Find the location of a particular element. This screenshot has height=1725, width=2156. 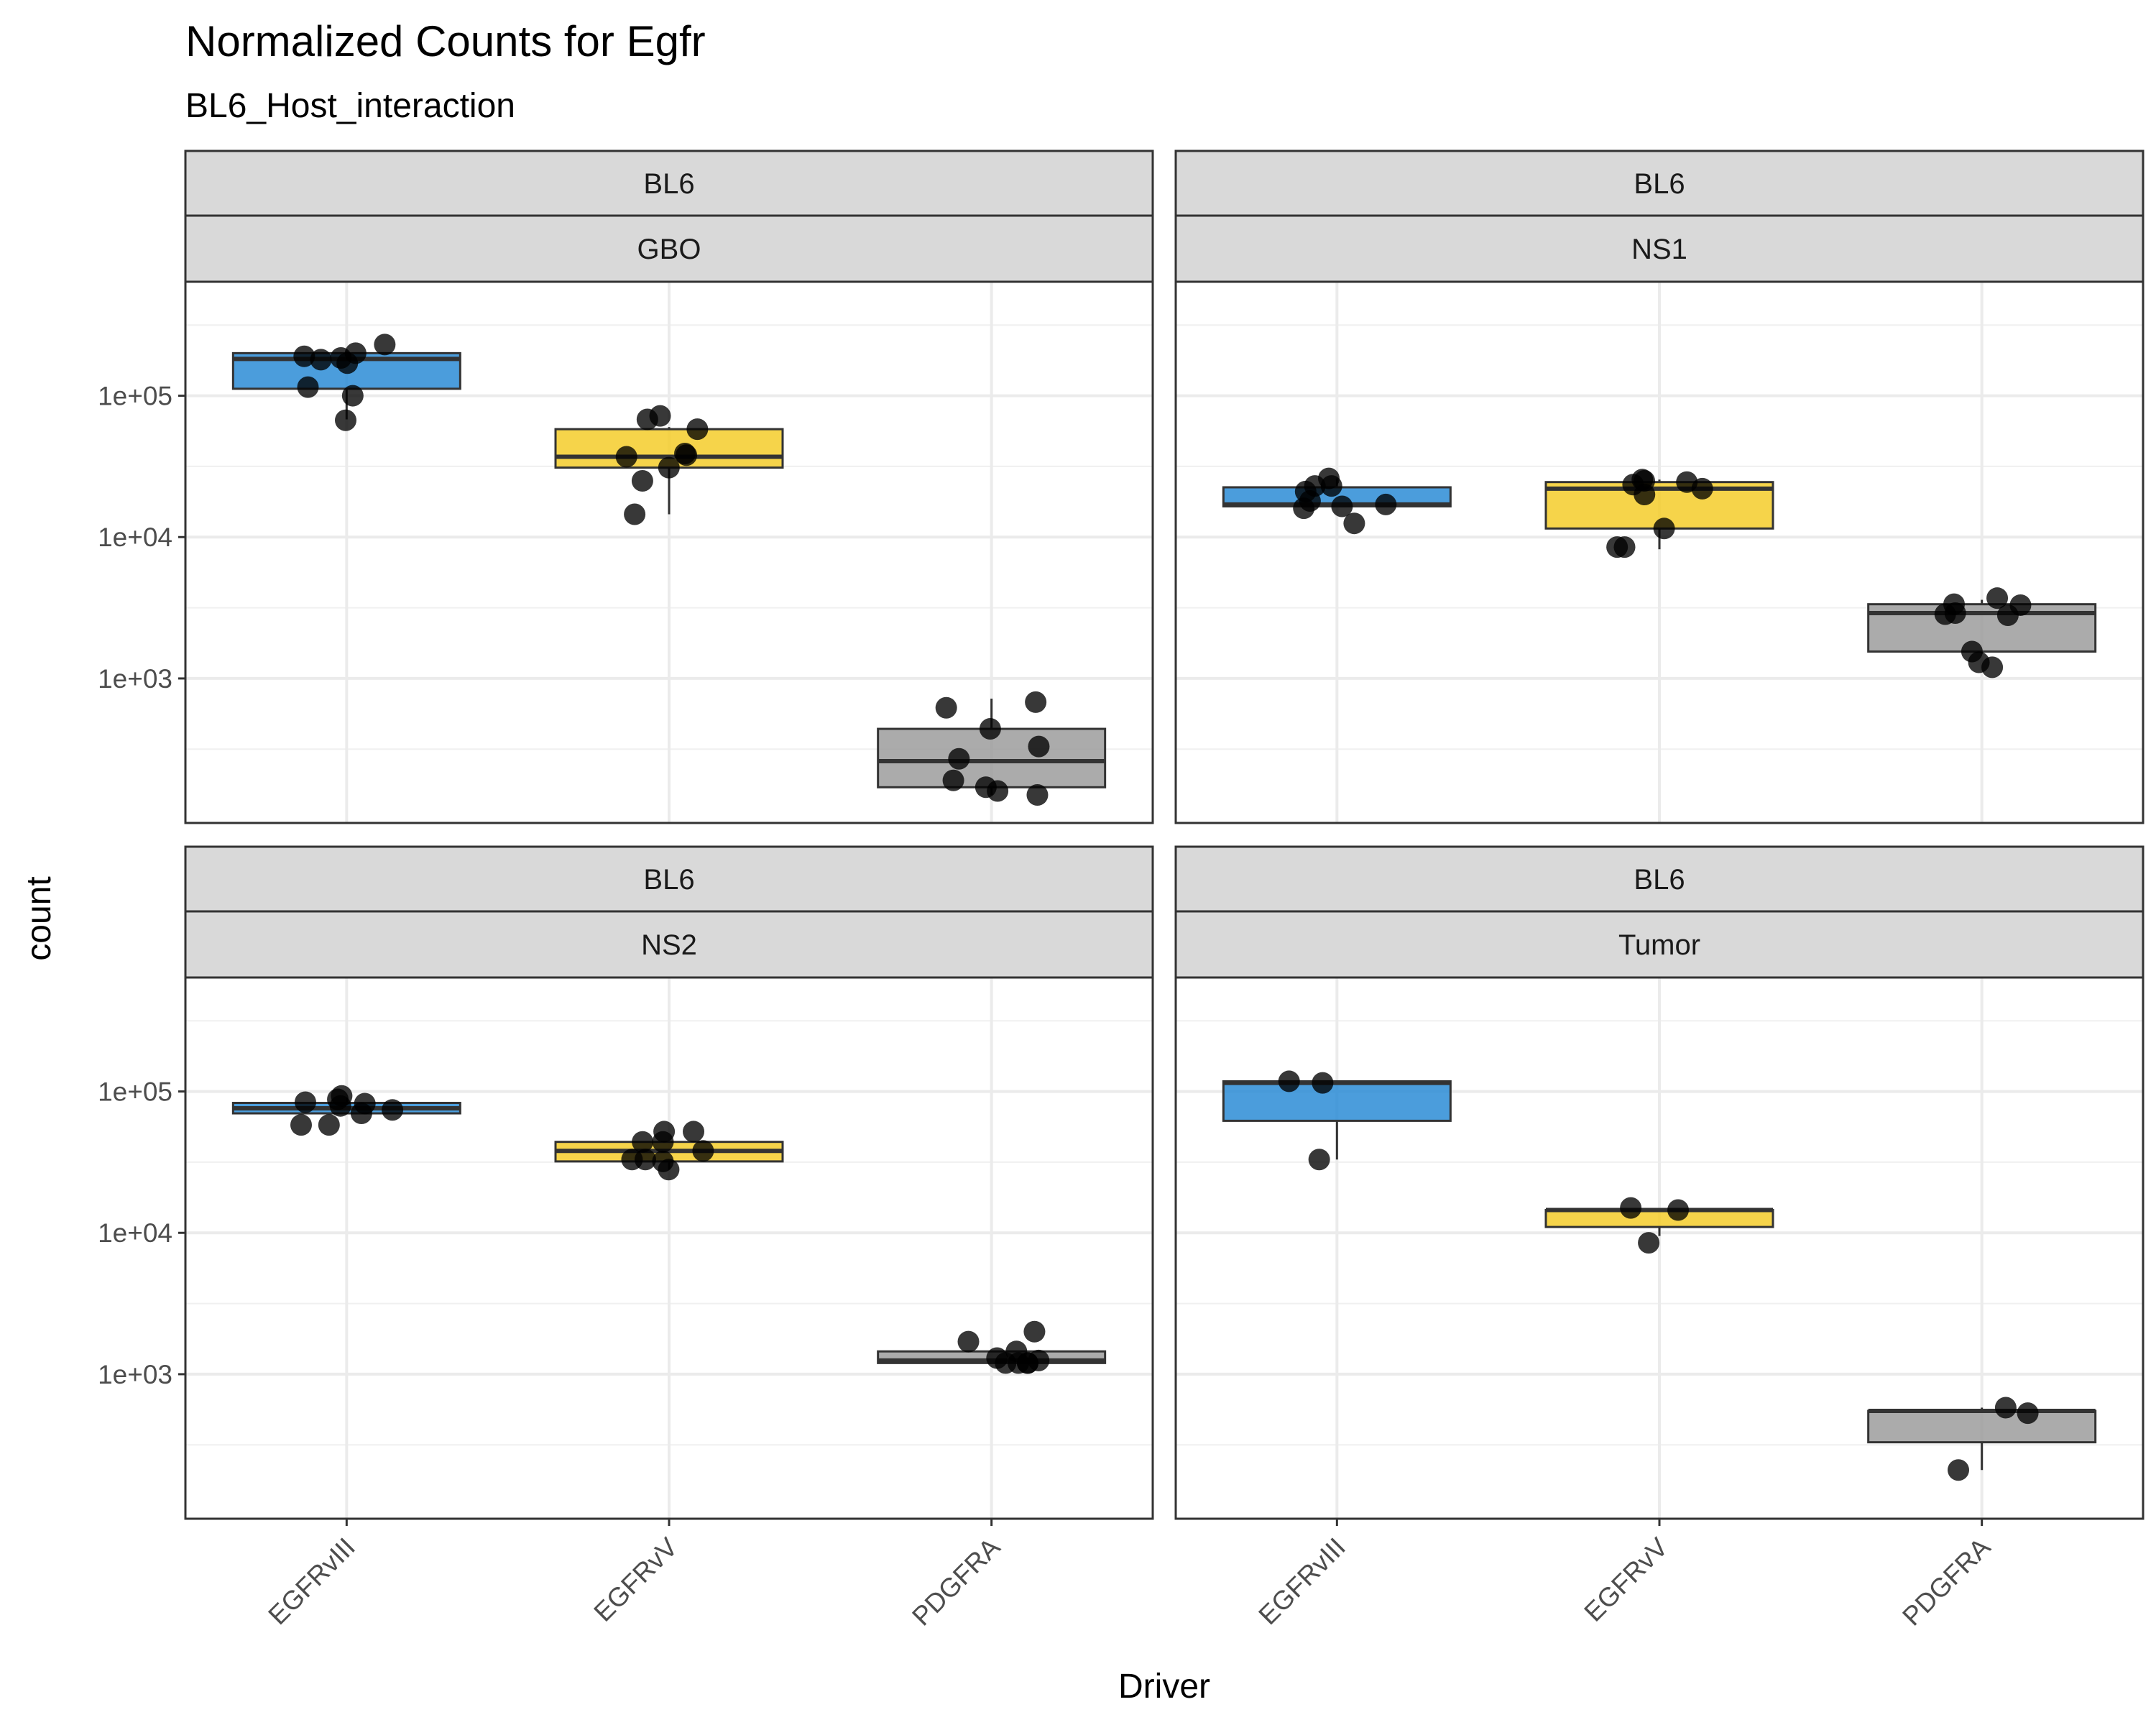

strip-bottom-label: NS1 is located at coordinates (1659, 249).